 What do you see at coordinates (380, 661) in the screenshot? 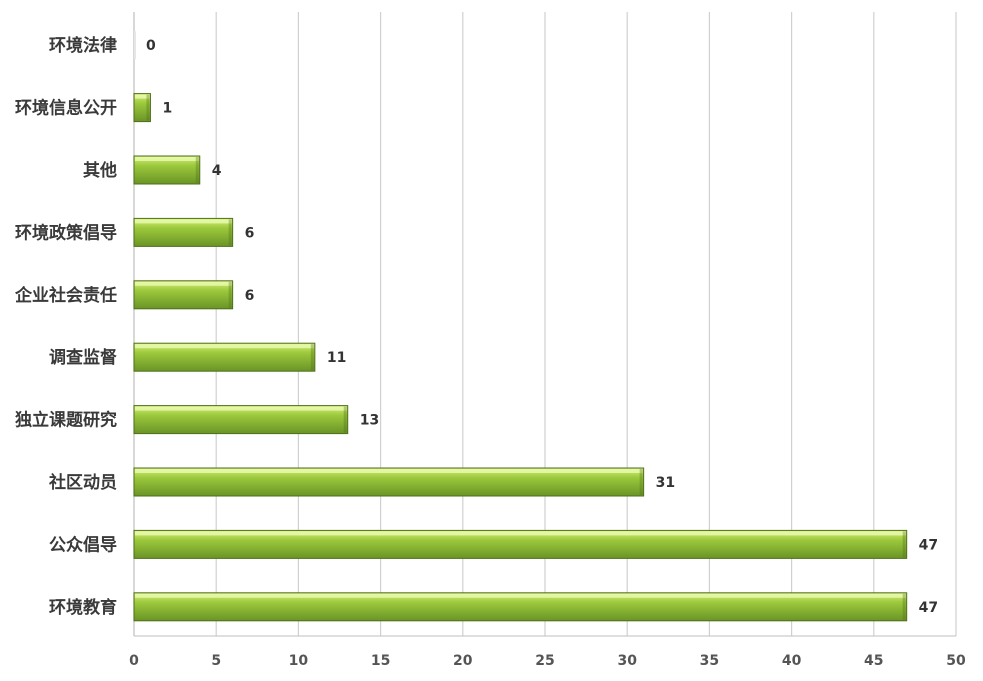
I see `x-tick-label: 15` at bounding box center [380, 661].